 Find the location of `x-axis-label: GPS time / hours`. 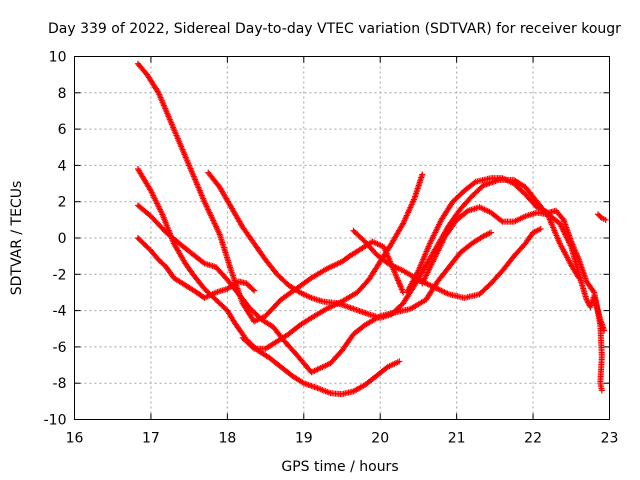

x-axis-label: GPS time / hours is located at coordinates (339, 467).